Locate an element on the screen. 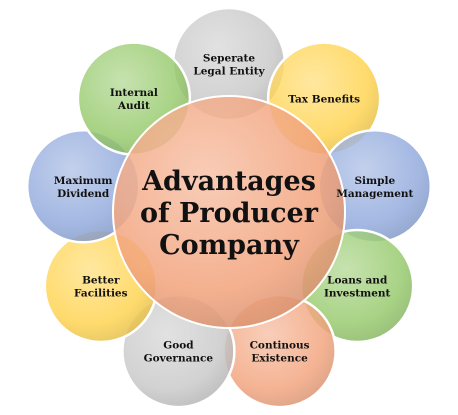 This screenshot has height=415, width=458. node-label-line: Governance is located at coordinates (179, 359).